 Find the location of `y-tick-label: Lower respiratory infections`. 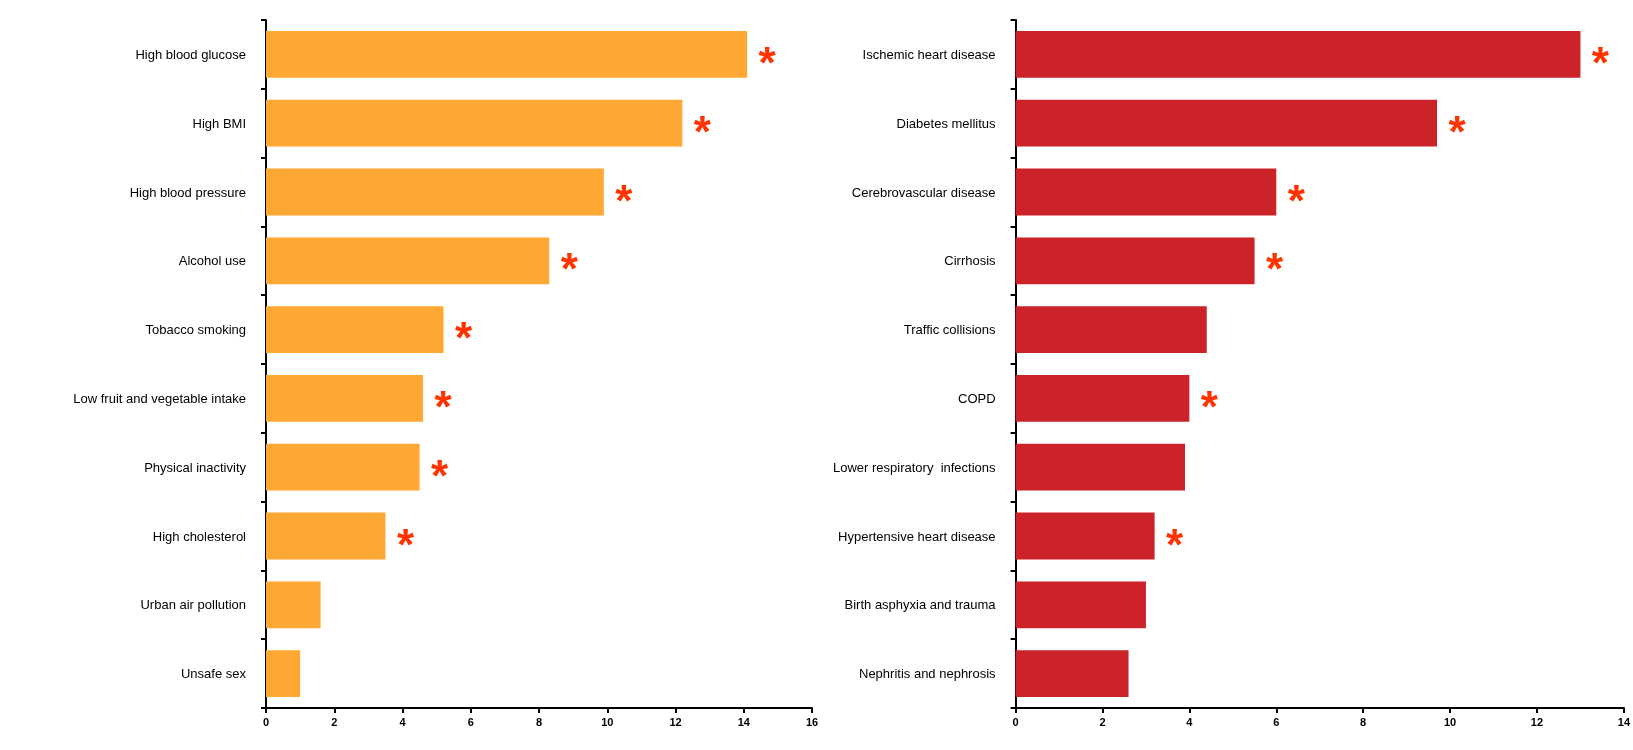

y-tick-label: Lower respiratory infections is located at coordinates (914, 467).